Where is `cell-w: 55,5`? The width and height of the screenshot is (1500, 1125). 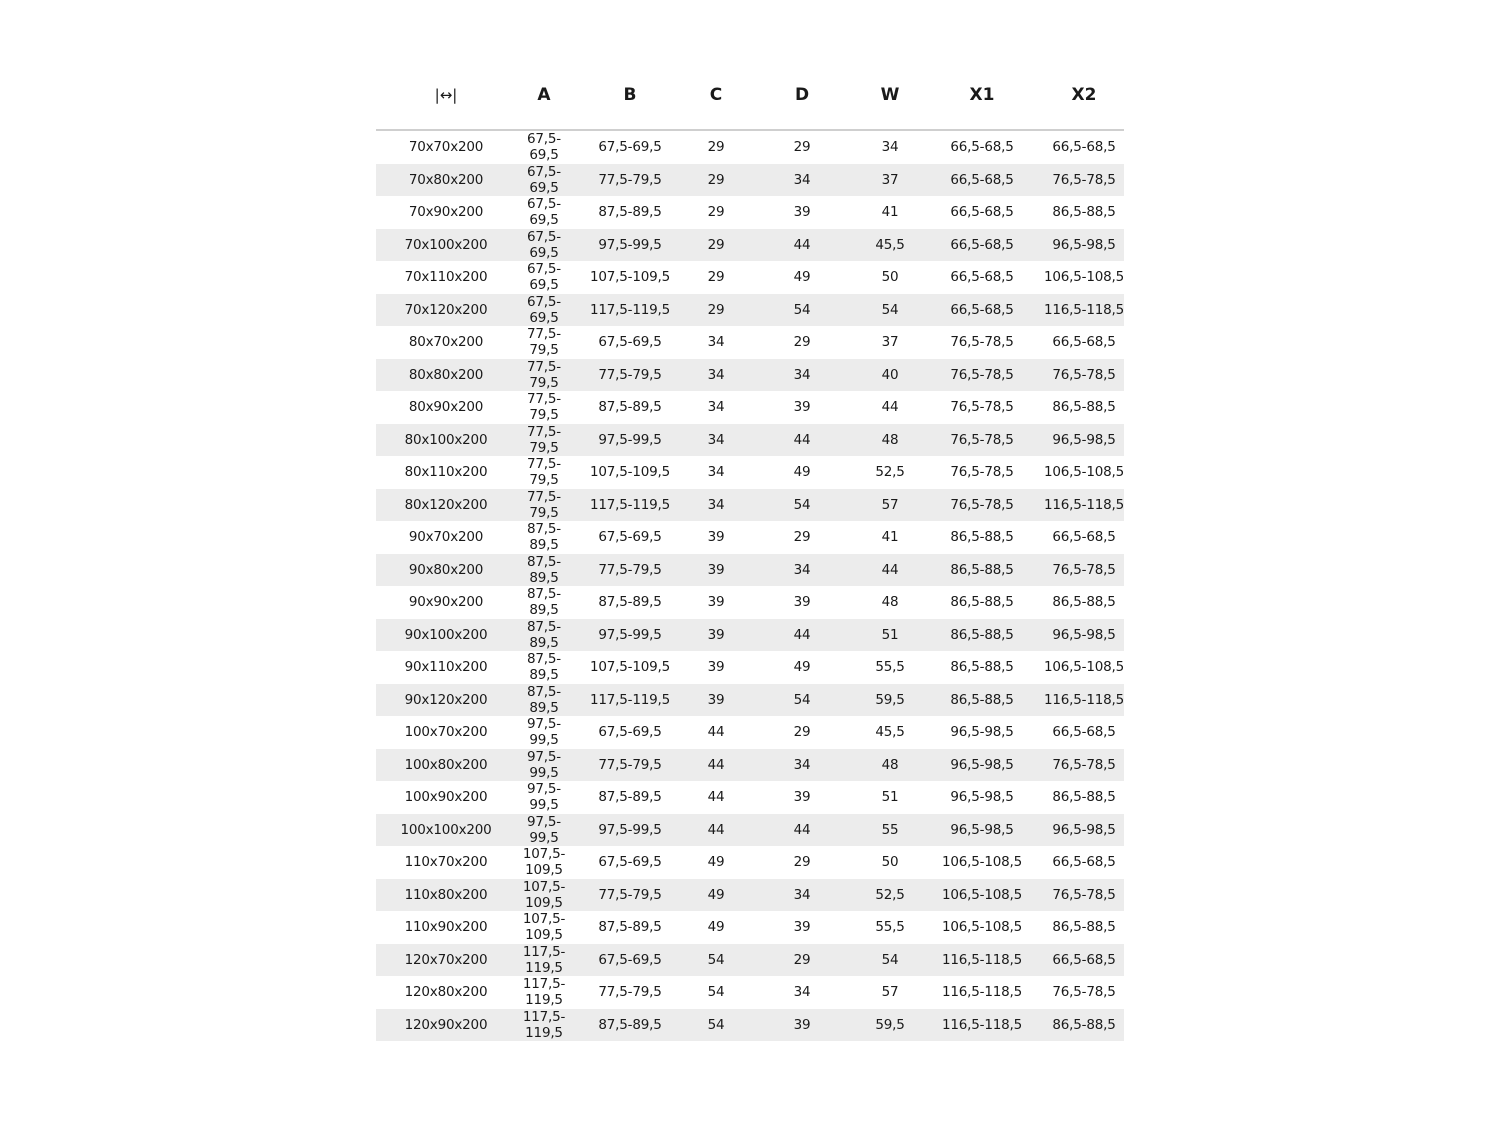
cell-w: 55,5 is located at coordinates (890, 927).